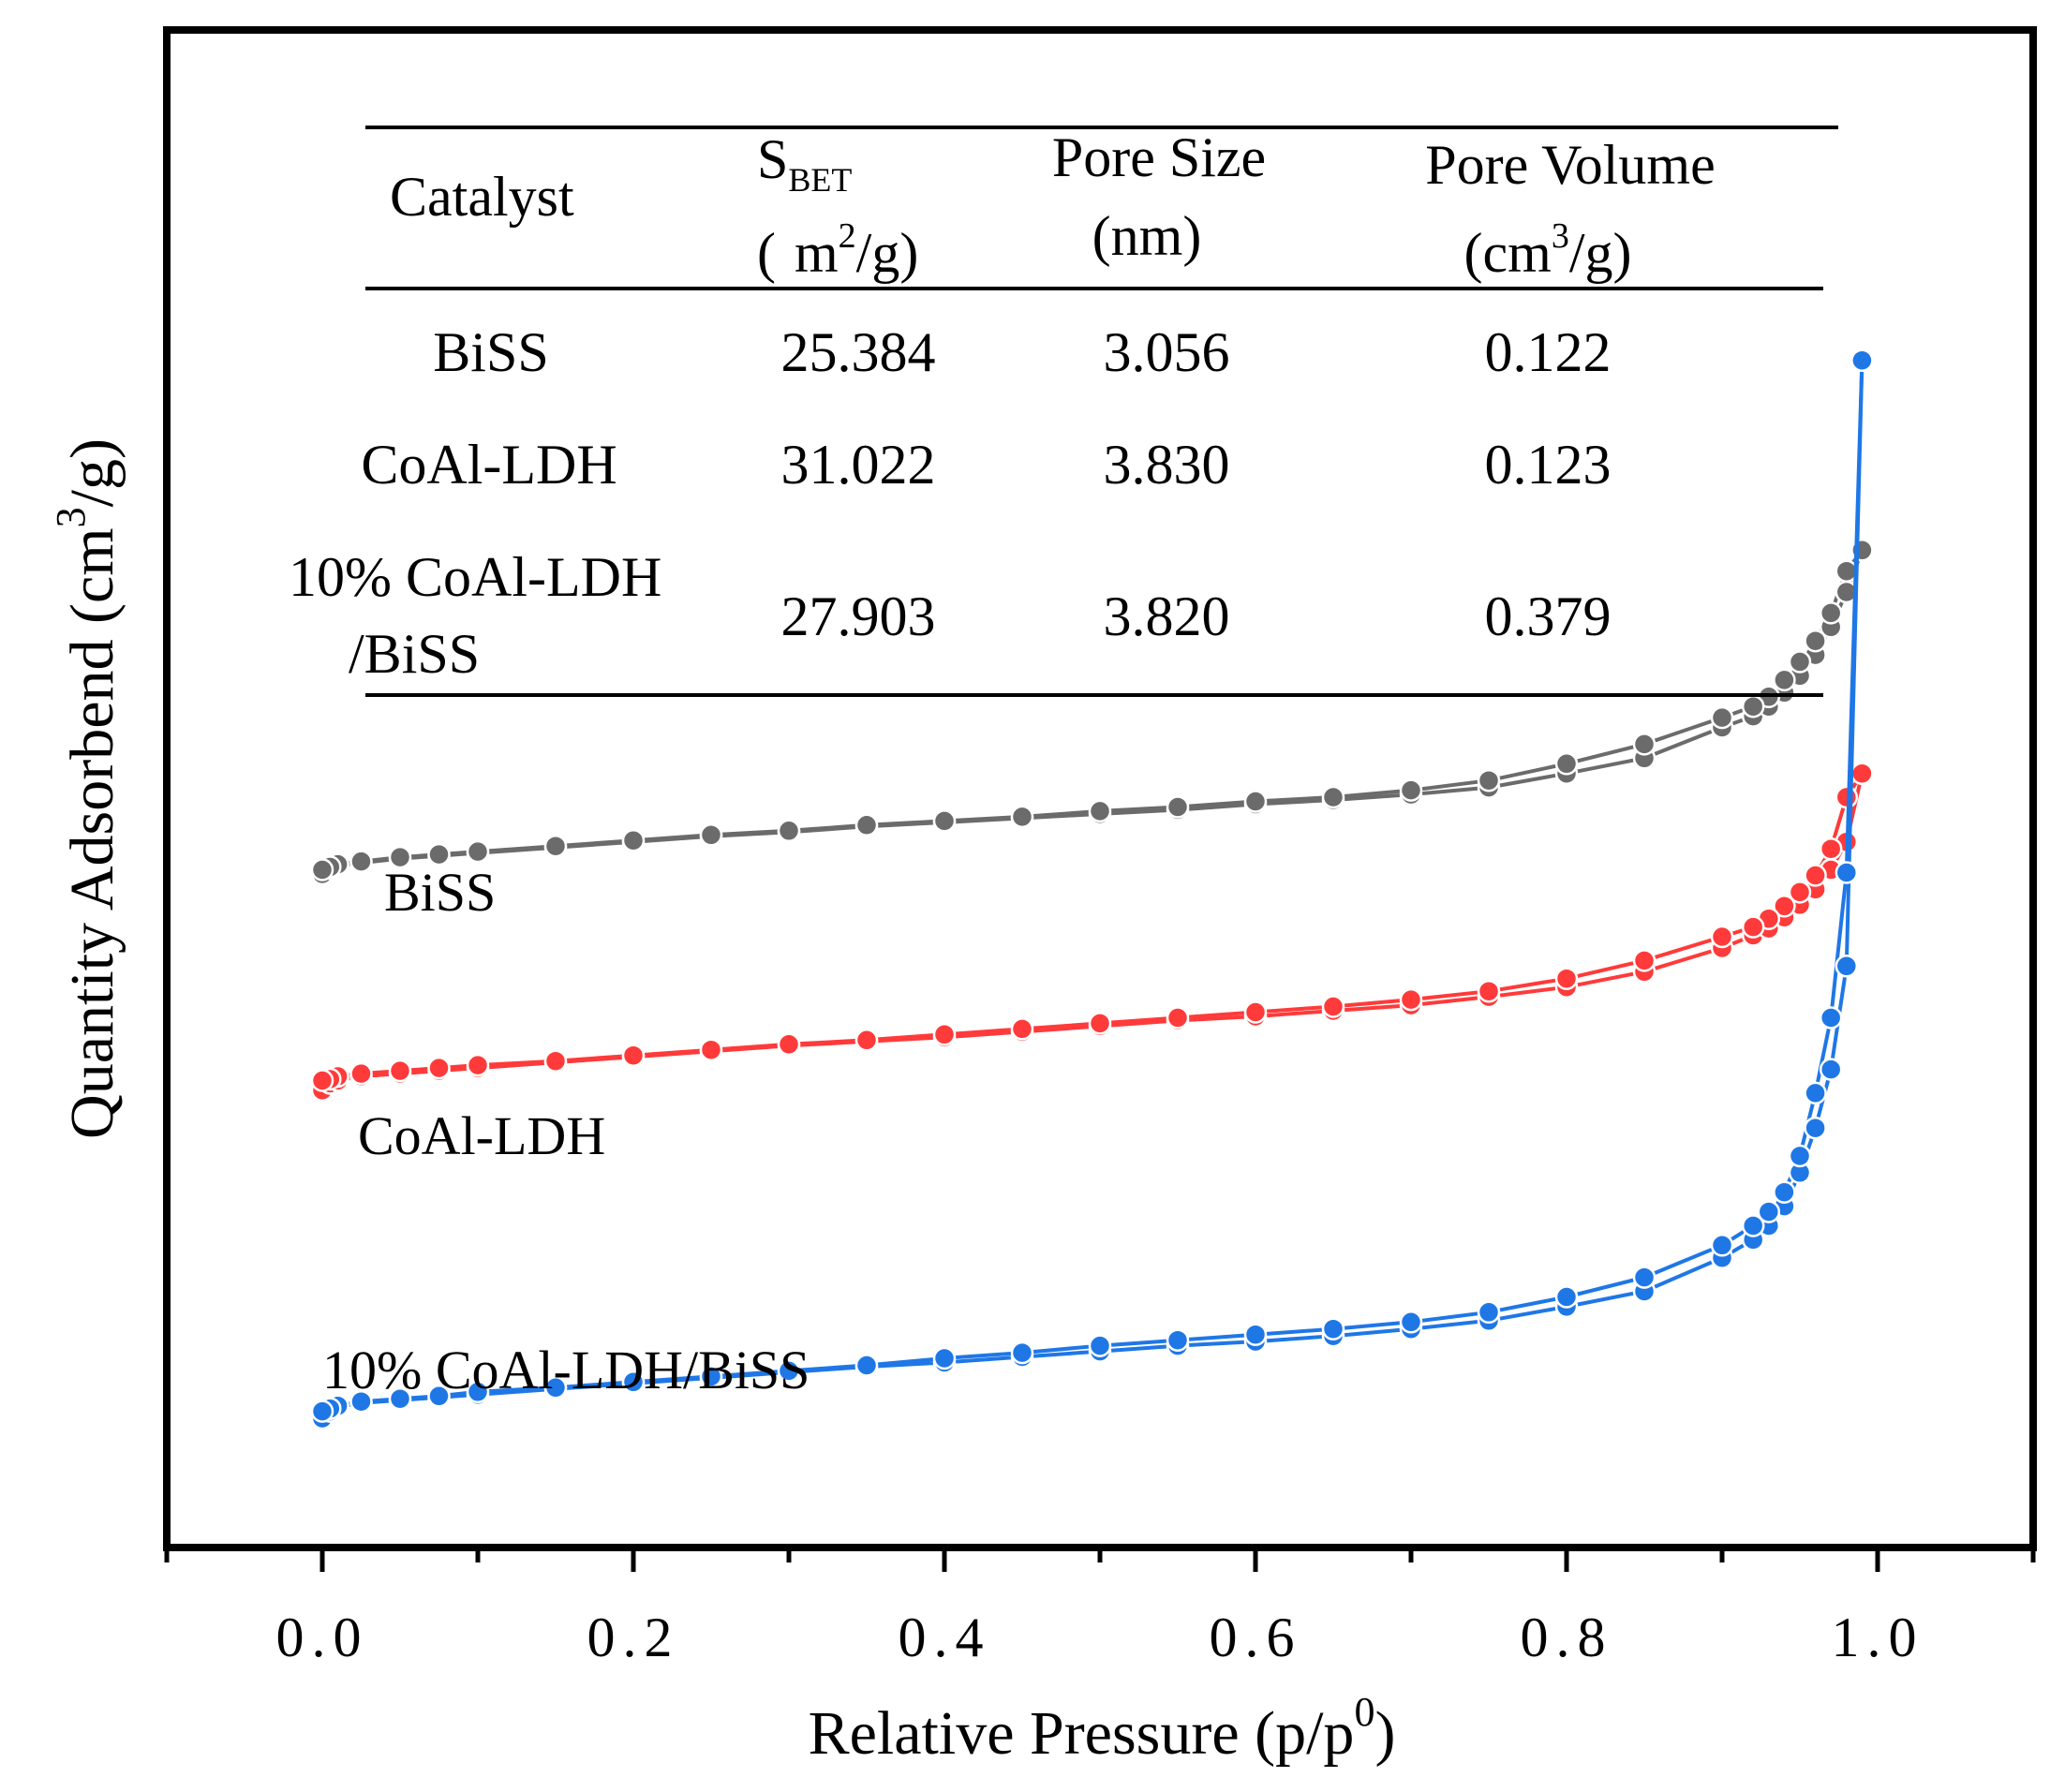 This screenshot has width=2065, height=1792. Describe the element at coordinates (475, 577) in the screenshot. I see `table-cell-catalyst: 10% CoAl-LDH` at that location.